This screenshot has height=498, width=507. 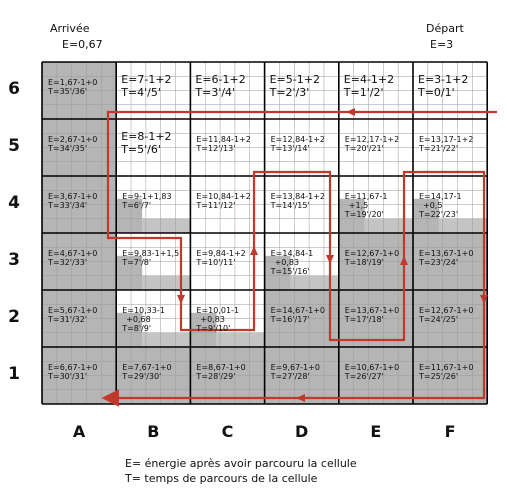 I want to click on cell-F3-time: T=23'/24', so click(x=439, y=263).